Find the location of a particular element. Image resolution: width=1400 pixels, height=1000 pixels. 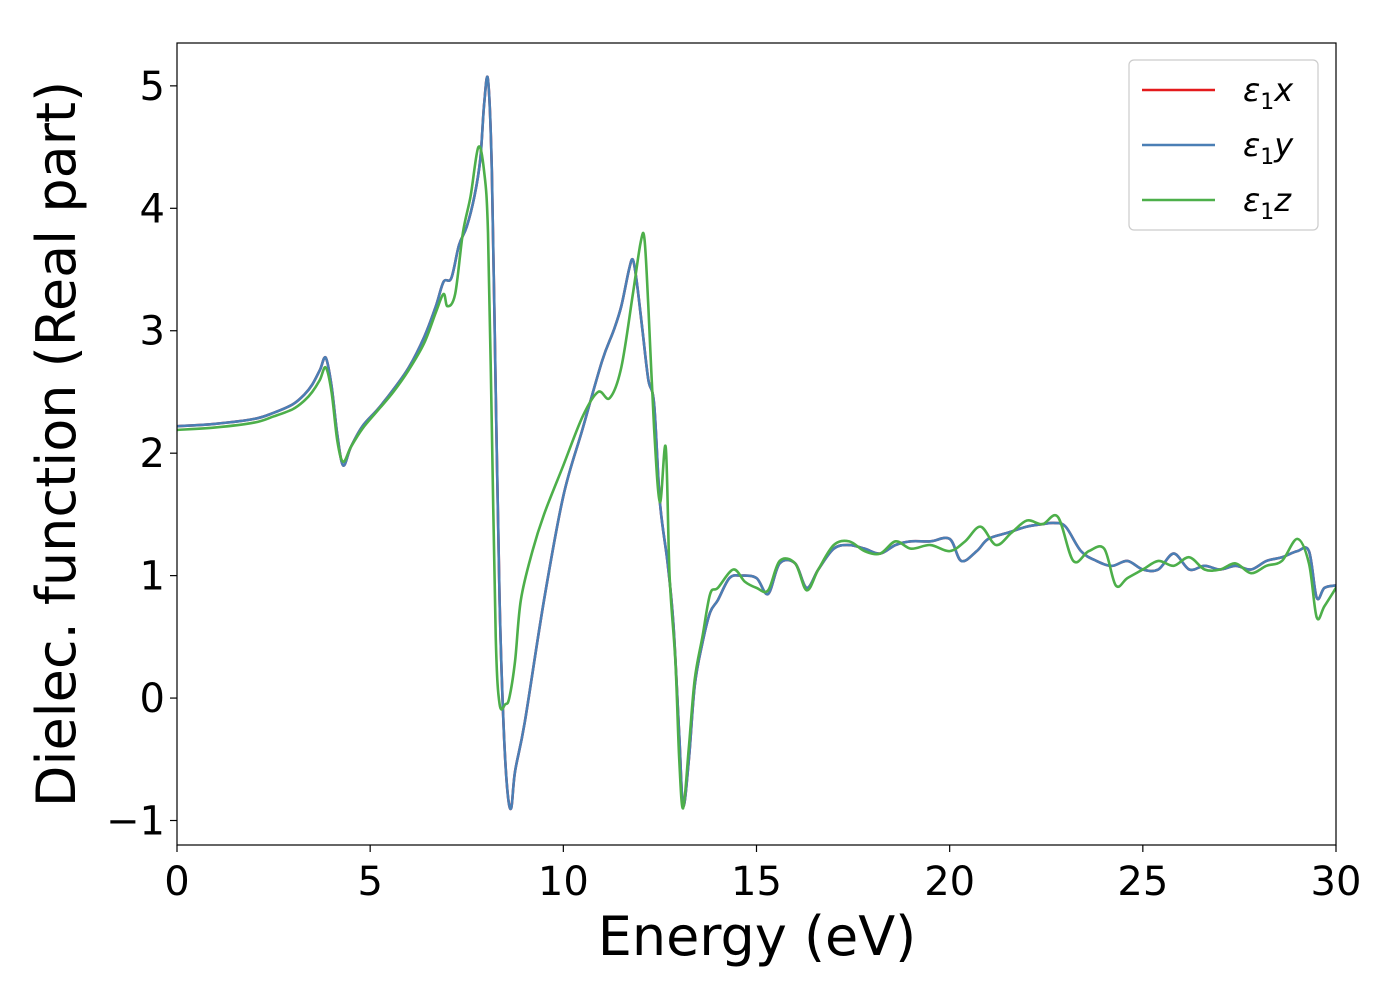

x-tick-label: 30 is located at coordinates (1336, 882).